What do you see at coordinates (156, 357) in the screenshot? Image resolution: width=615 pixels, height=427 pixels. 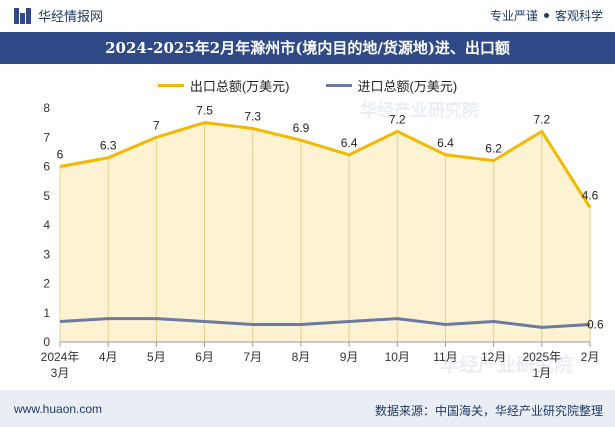 I see `x-tick-label: 5月` at bounding box center [156, 357].